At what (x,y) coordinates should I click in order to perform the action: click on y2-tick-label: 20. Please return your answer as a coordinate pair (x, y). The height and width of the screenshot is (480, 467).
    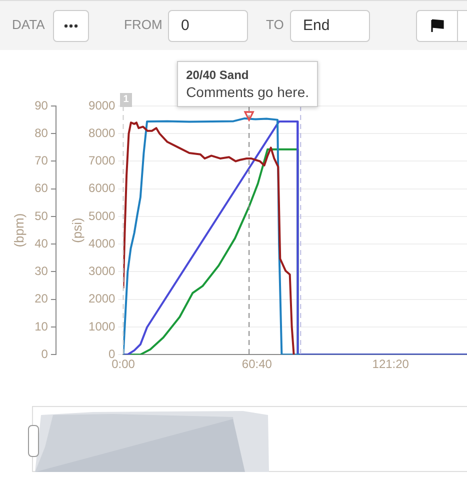
    Looking at the image, I should click on (41, 299).